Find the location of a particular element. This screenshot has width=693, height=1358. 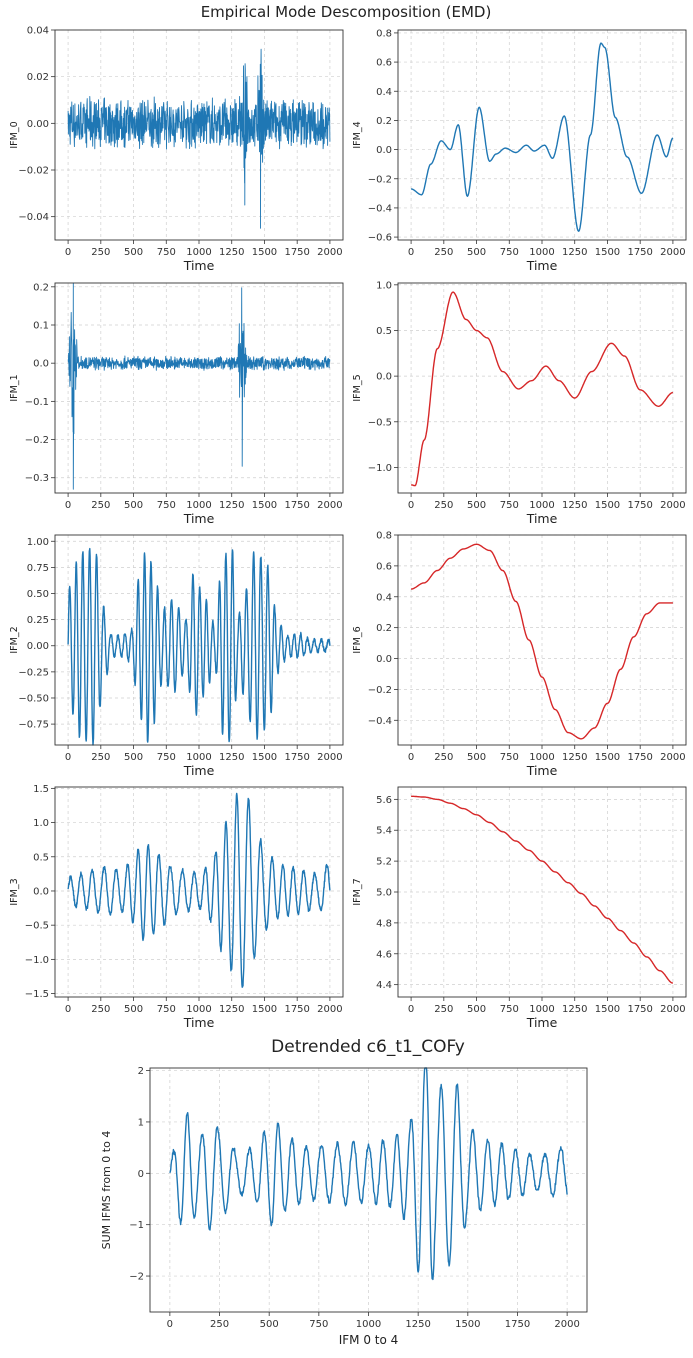

y-tick-label: −0.2 is located at coordinates (380, 690).